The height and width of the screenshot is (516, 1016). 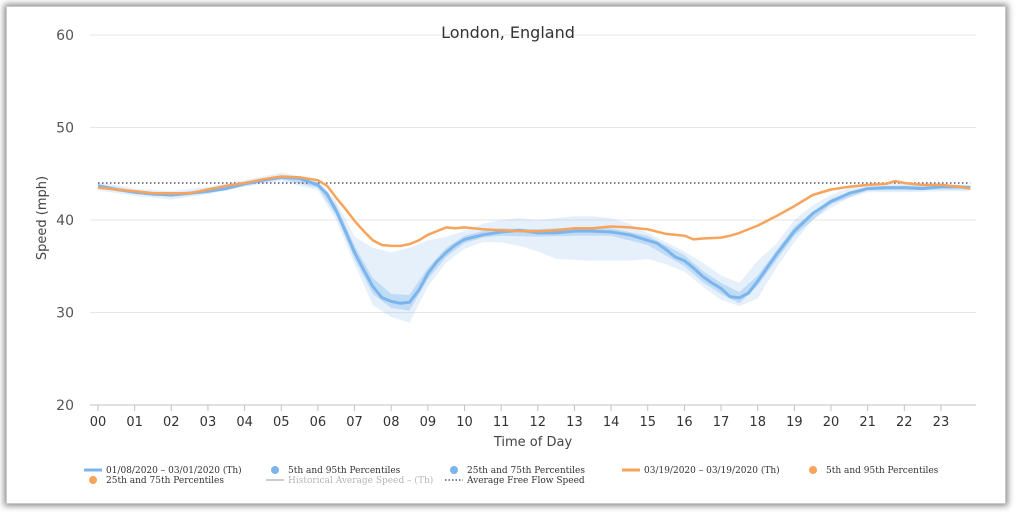 What do you see at coordinates (42, 218) in the screenshot?
I see `y-axis-title: Speed (mph)` at bounding box center [42, 218].